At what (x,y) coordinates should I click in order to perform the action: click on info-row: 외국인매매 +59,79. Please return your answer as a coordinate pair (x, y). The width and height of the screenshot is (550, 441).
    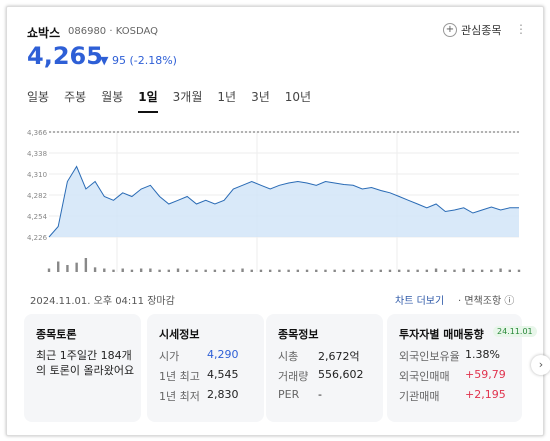
    Looking at the image, I should click on (452, 376).